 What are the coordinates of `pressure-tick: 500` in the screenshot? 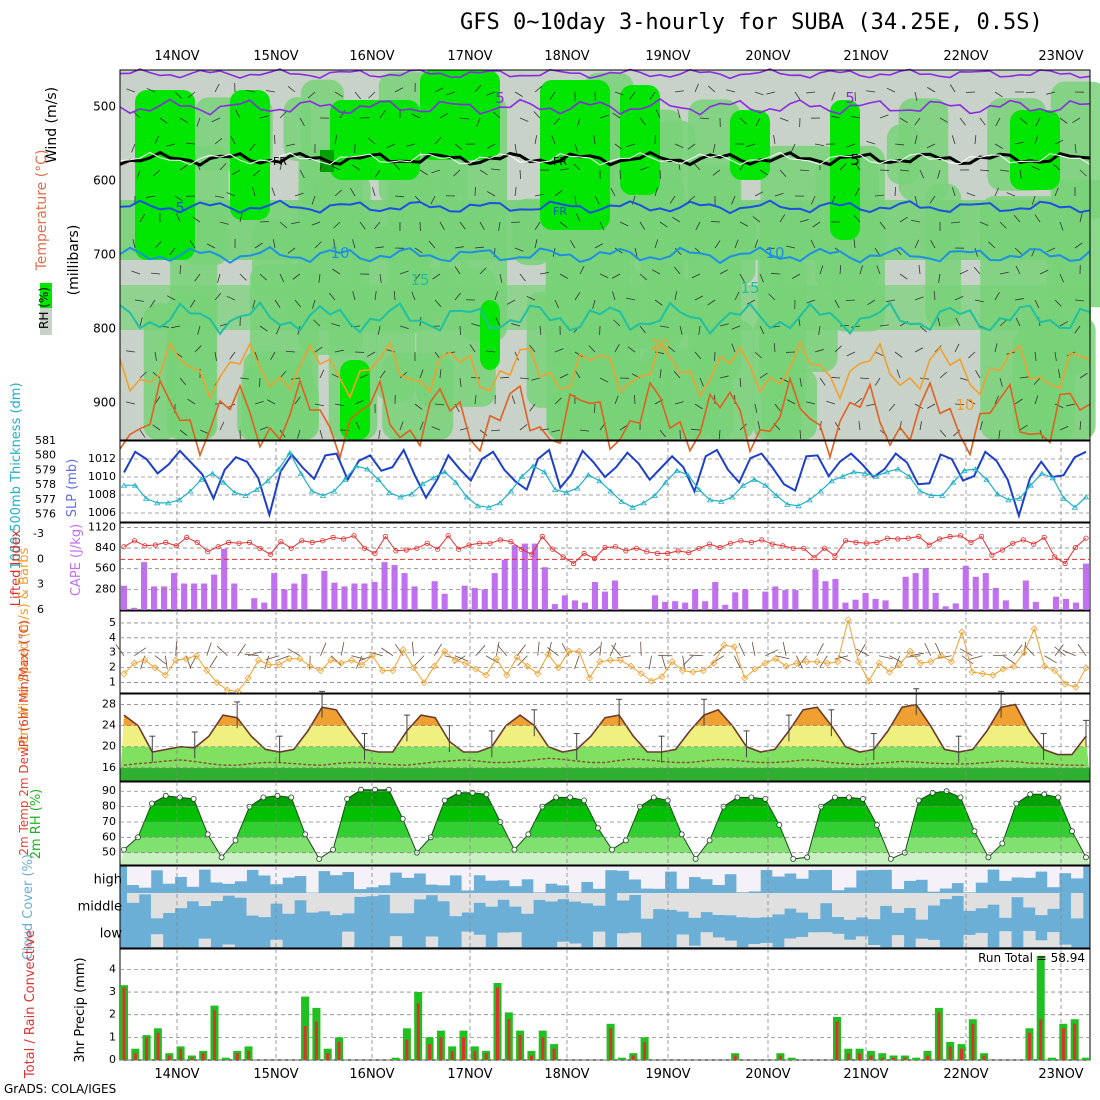 It's located at (104, 107).